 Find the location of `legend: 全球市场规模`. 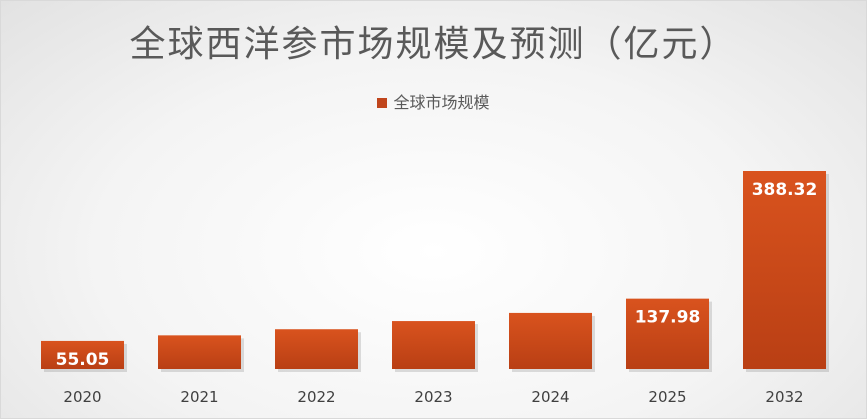

legend: 全球市场规模 is located at coordinates (433, 101).